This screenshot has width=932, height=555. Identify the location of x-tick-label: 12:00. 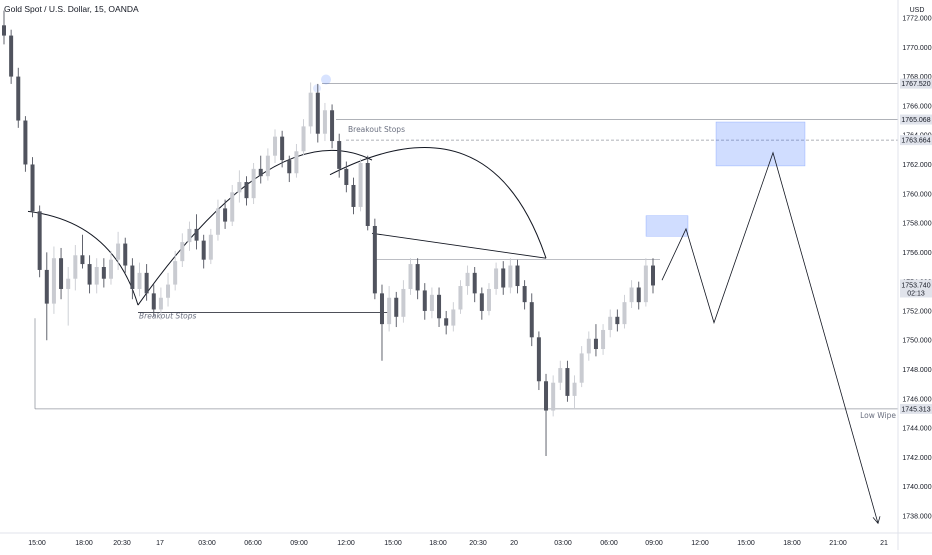
(700, 543).